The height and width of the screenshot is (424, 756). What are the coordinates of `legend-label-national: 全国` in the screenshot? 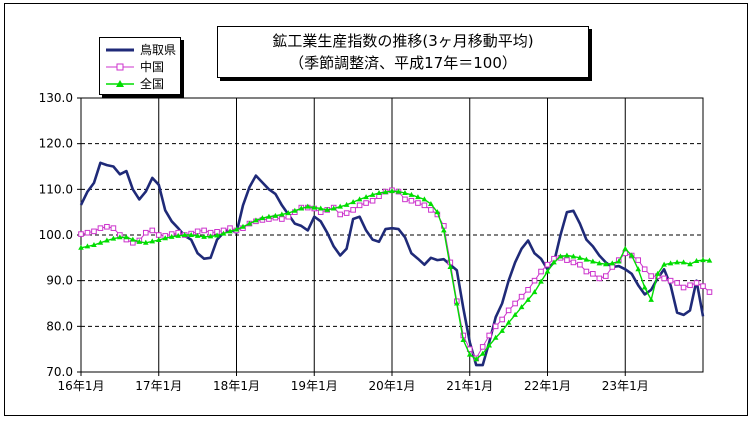 It's located at (152, 84).